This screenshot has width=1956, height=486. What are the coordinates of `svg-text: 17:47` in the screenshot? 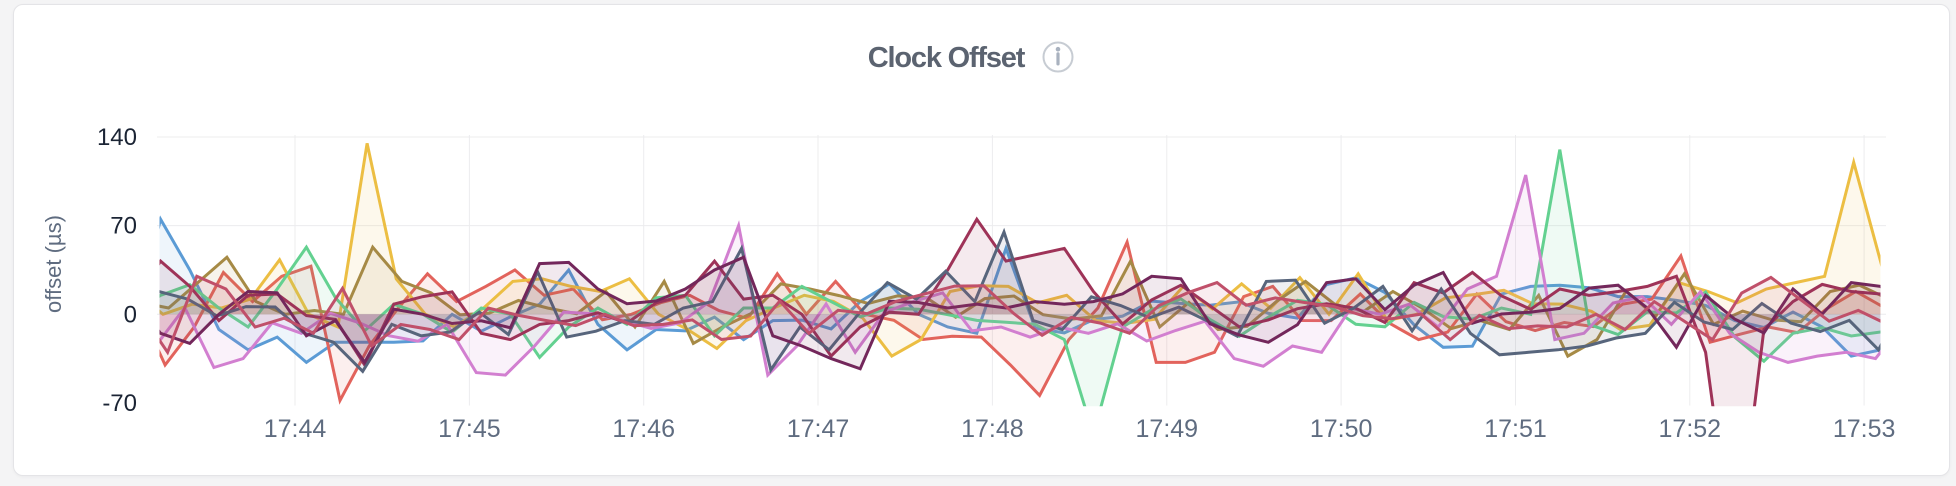 It's located at (818, 429).